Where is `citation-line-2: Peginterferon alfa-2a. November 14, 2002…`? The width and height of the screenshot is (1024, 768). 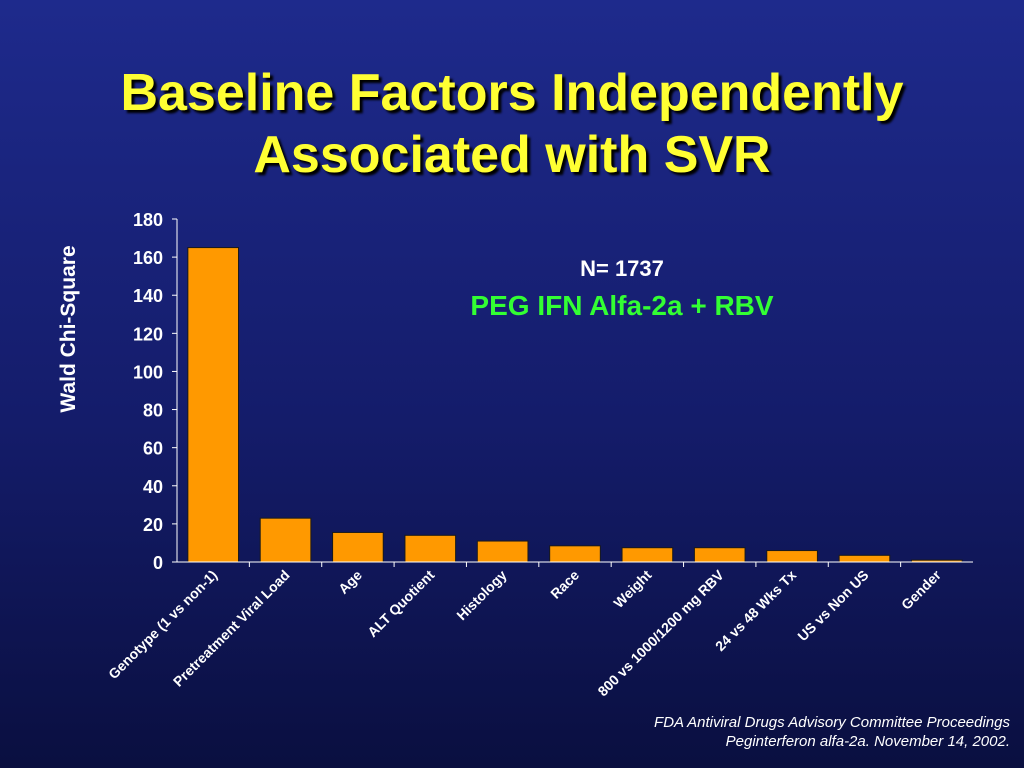
citation-line-2: Peginterferon alfa-2a. November 14, 2002… is located at coordinates (867, 741).